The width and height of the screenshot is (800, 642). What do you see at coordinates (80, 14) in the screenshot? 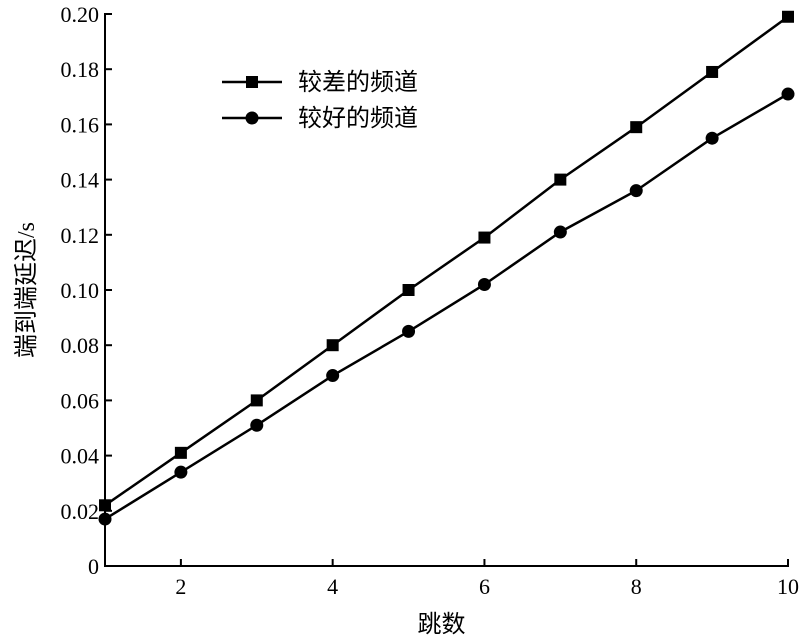
I see `y-tick-label: 0.20` at bounding box center [80, 14].